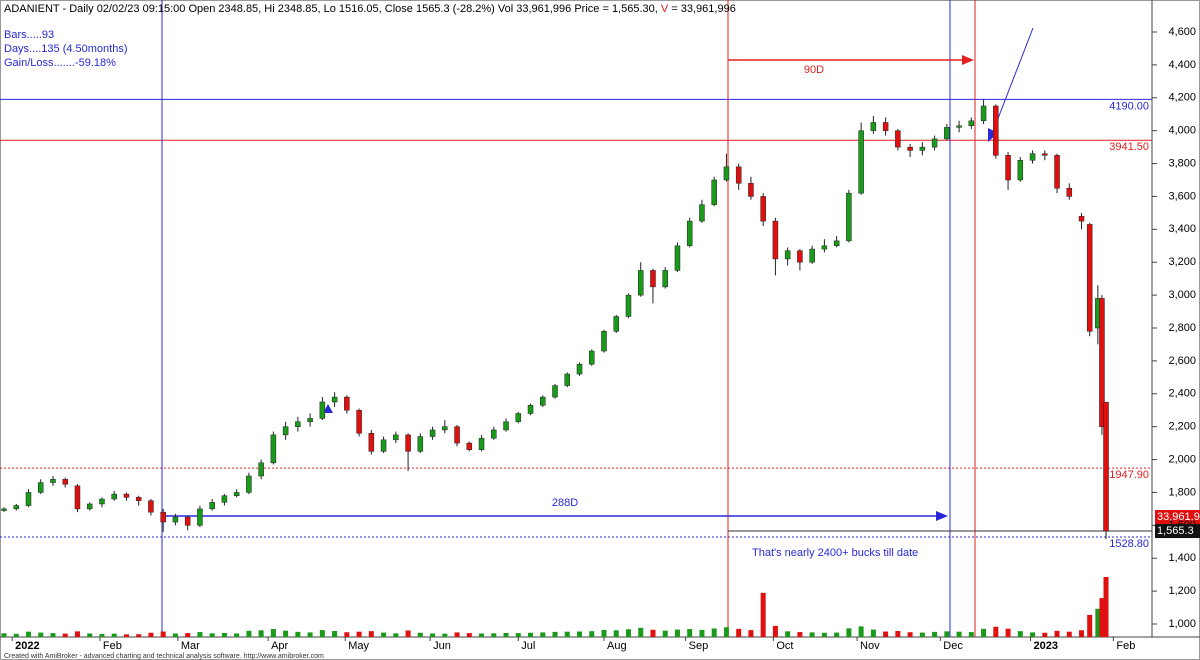 Image resolution: width=1200 pixels, height=660 pixels. What do you see at coordinates (953, 646) in the screenshot?
I see `x-tick-label: Dec` at bounding box center [953, 646].